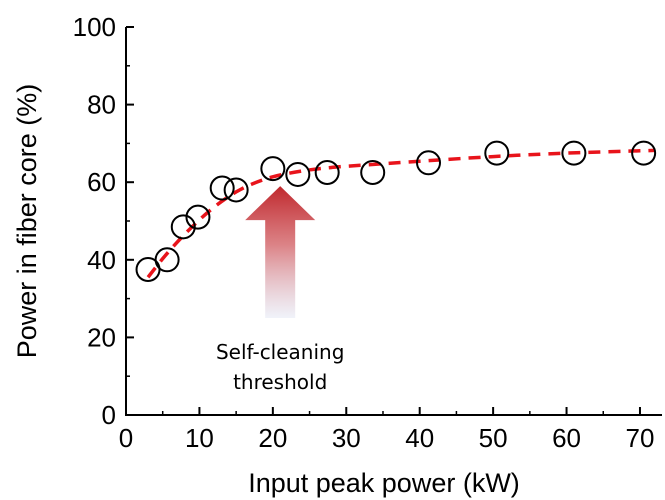 The image size is (665, 500). What do you see at coordinates (27, 221) in the screenshot?
I see `y-axis-title: Power in fiber core (%)` at bounding box center [27, 221].